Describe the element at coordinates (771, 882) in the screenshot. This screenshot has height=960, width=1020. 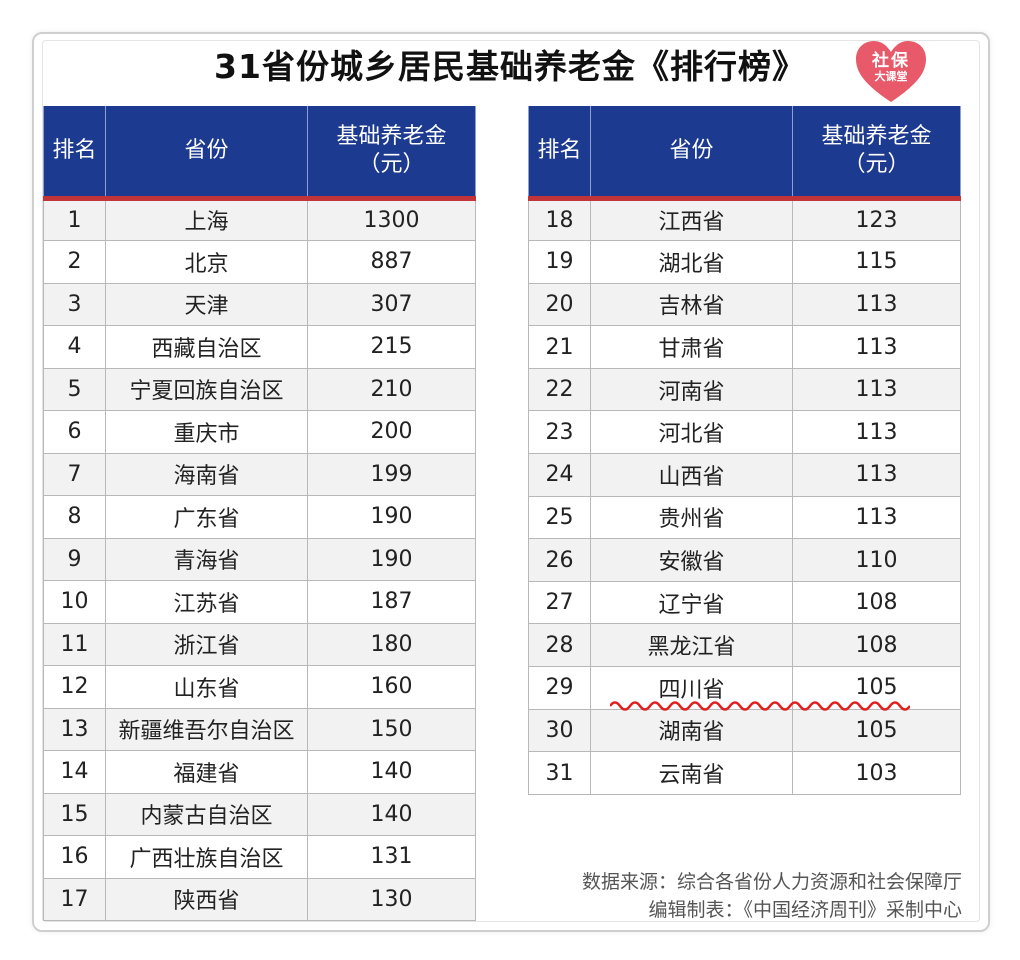
I see `source-line-1: 数据来源：综合各省份人力资源和社会保障厅` at that location.